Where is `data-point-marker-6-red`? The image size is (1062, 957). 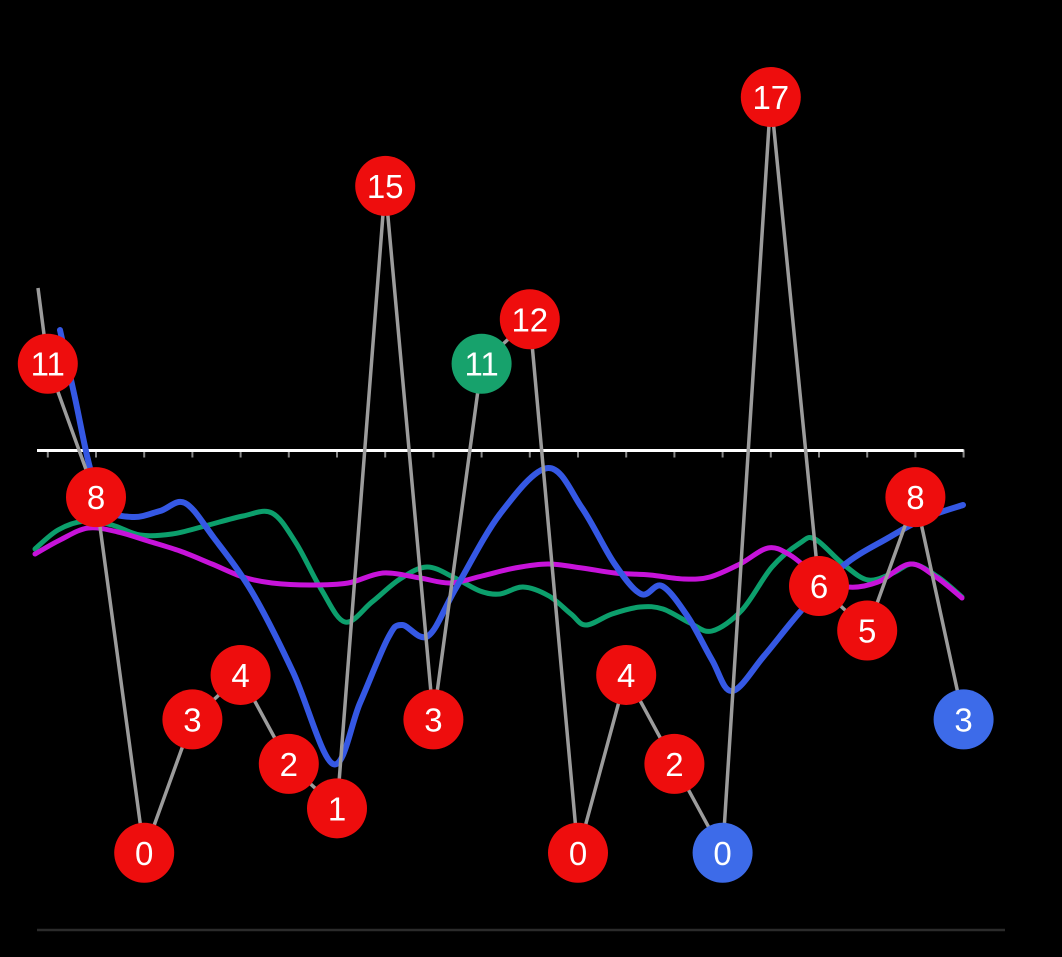 data-point-marker-6-red is located at coordinates (337, 808).